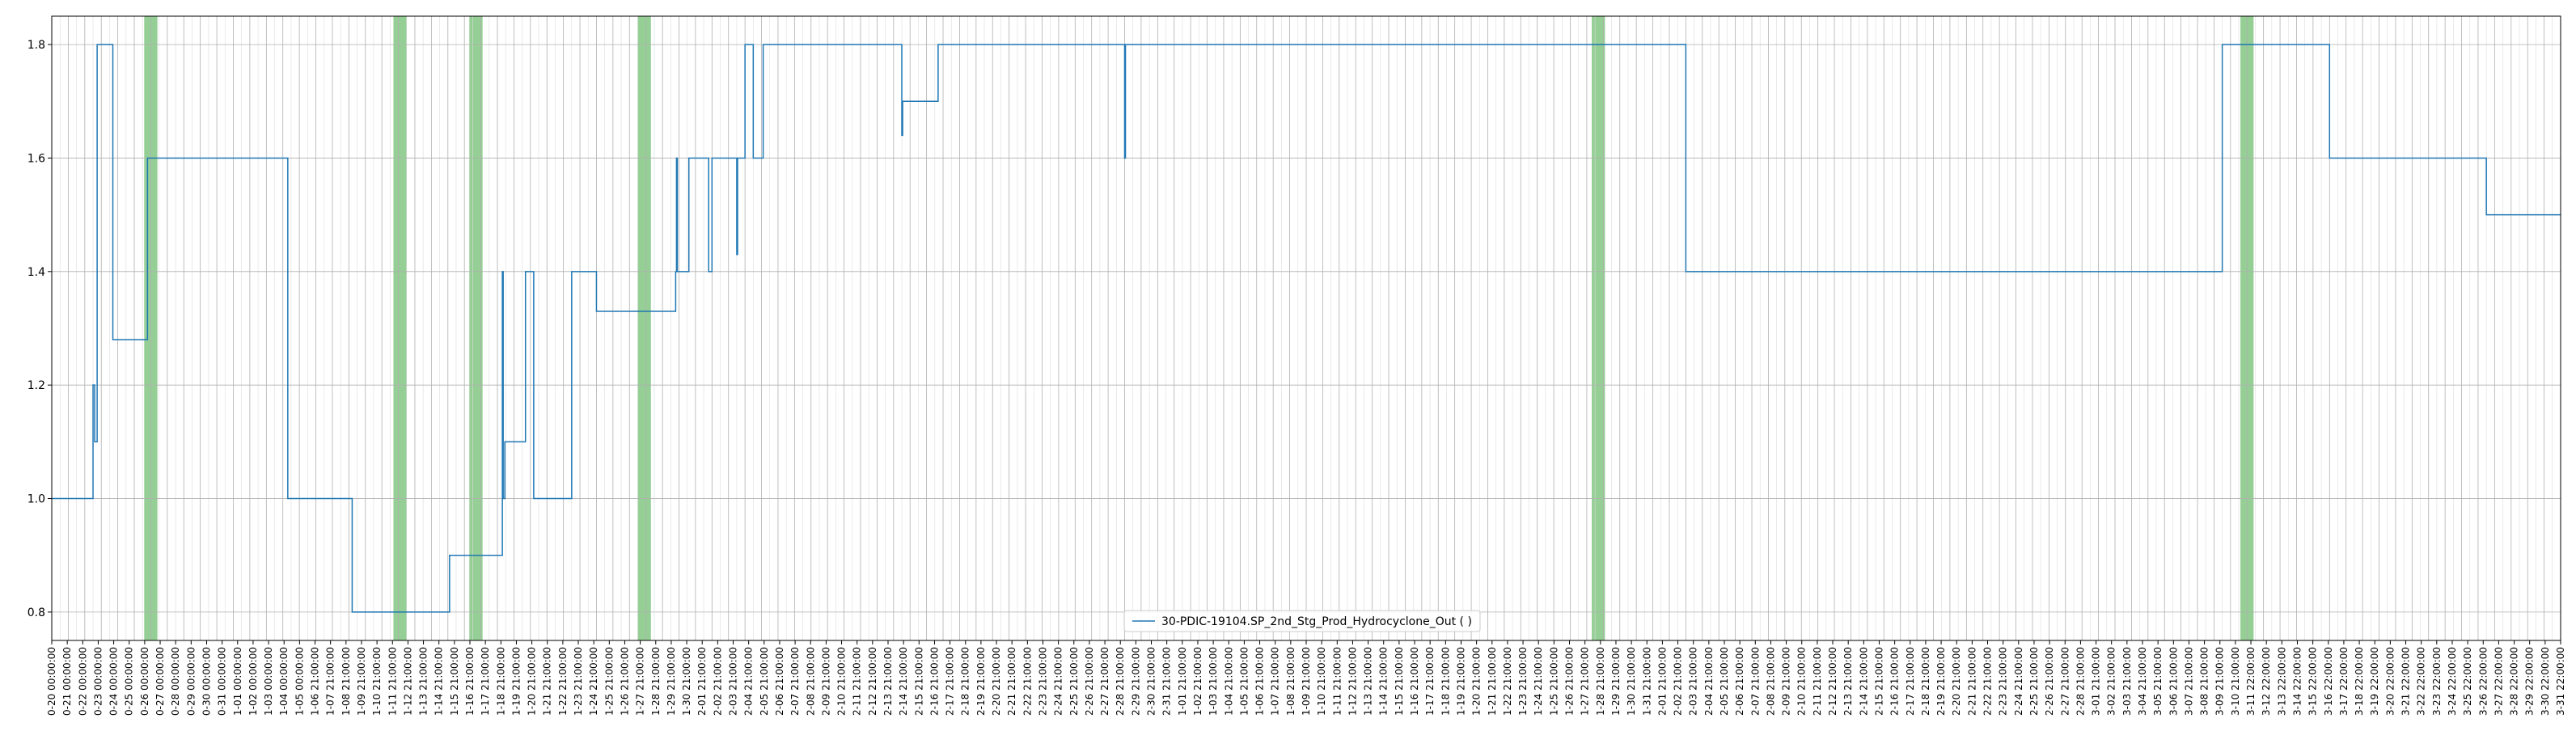  What do you see at coordinates (1182, 681) in the screenshot?
I see `x-tick-label: 1-01 21:00:00` at bounding box center [1182, 681].